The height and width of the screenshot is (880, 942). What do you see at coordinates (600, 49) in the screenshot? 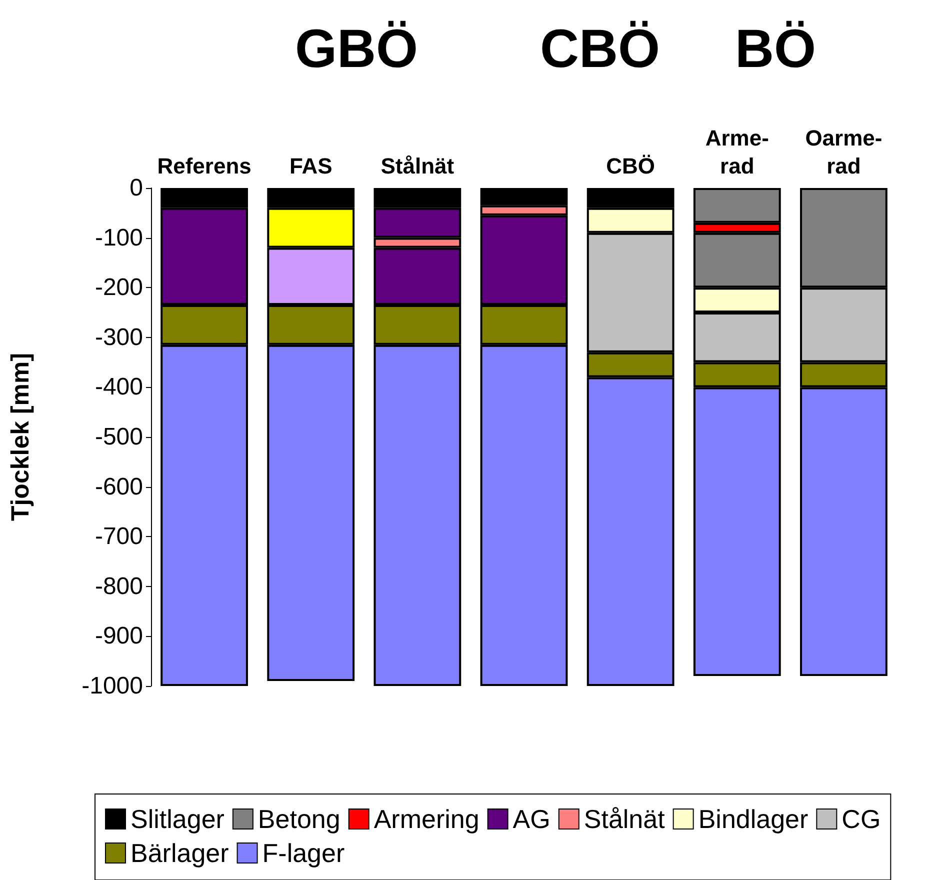
I see `text: CBÖ` at bounding box center [600, 49].